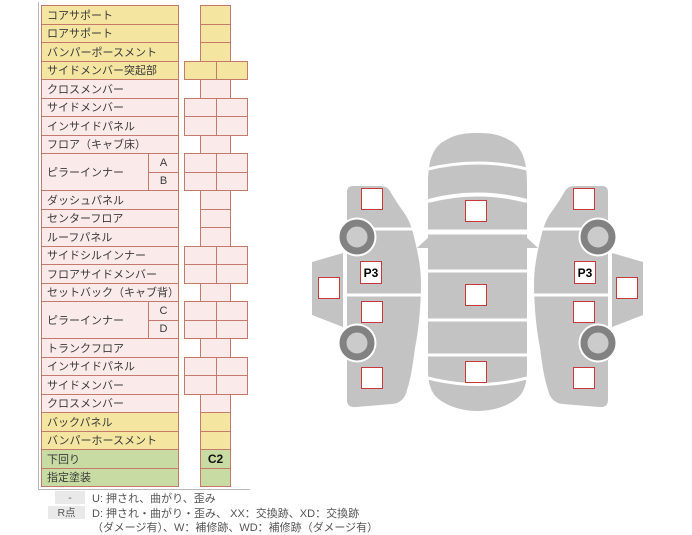 This screenshot has height=535, width=692. I want to click on marker-right-front-fender, so click(584, 199).